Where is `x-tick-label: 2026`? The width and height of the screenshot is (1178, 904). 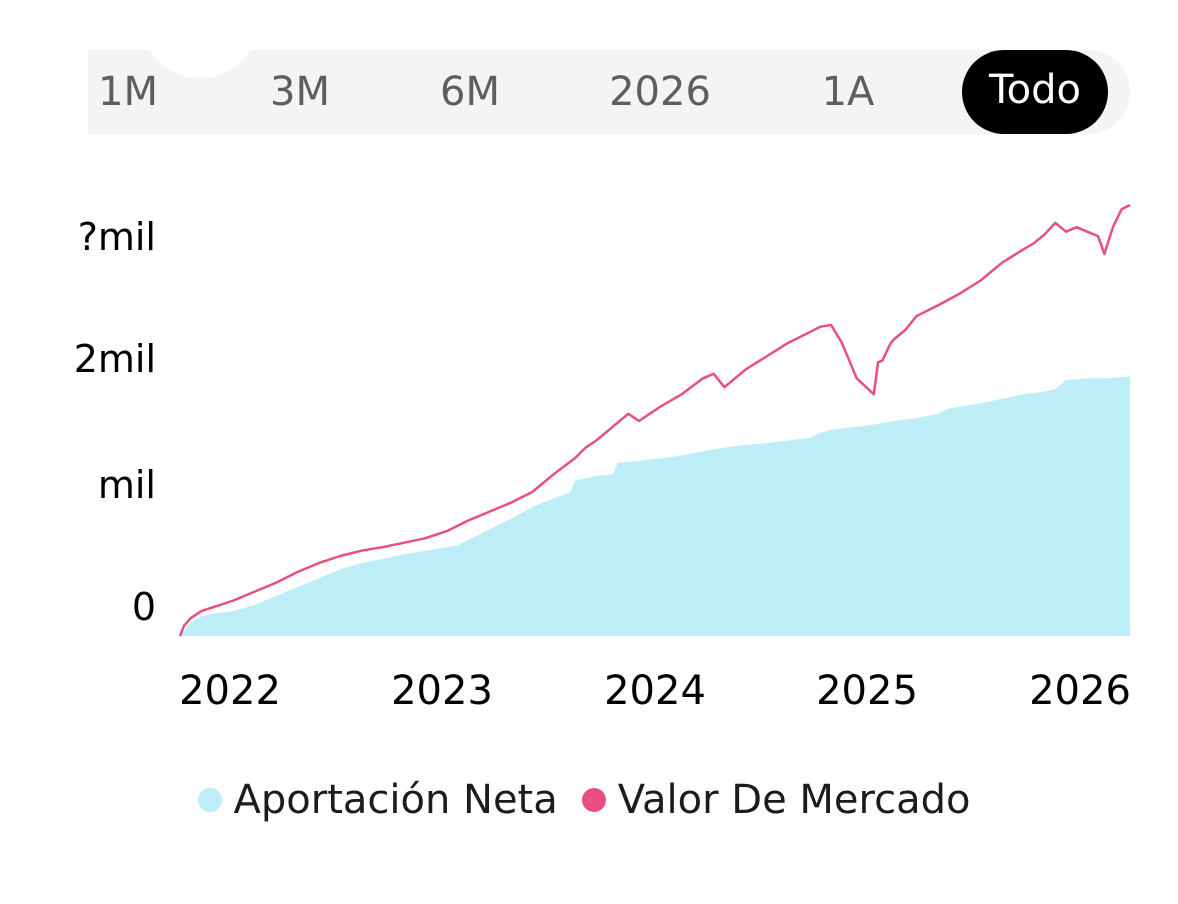
x-tick-label: 2026 is located at coordinates (1080, 691).